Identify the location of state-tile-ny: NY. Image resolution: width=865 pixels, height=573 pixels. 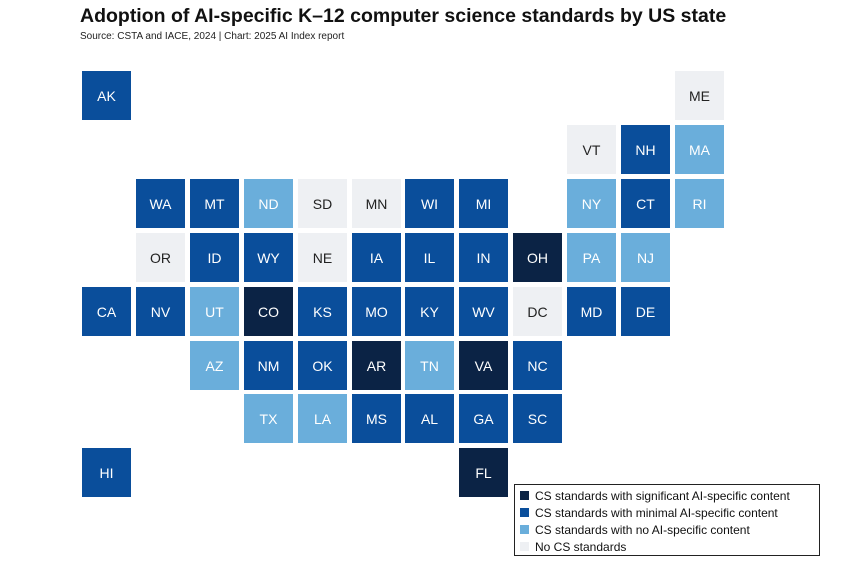
(591, 203).